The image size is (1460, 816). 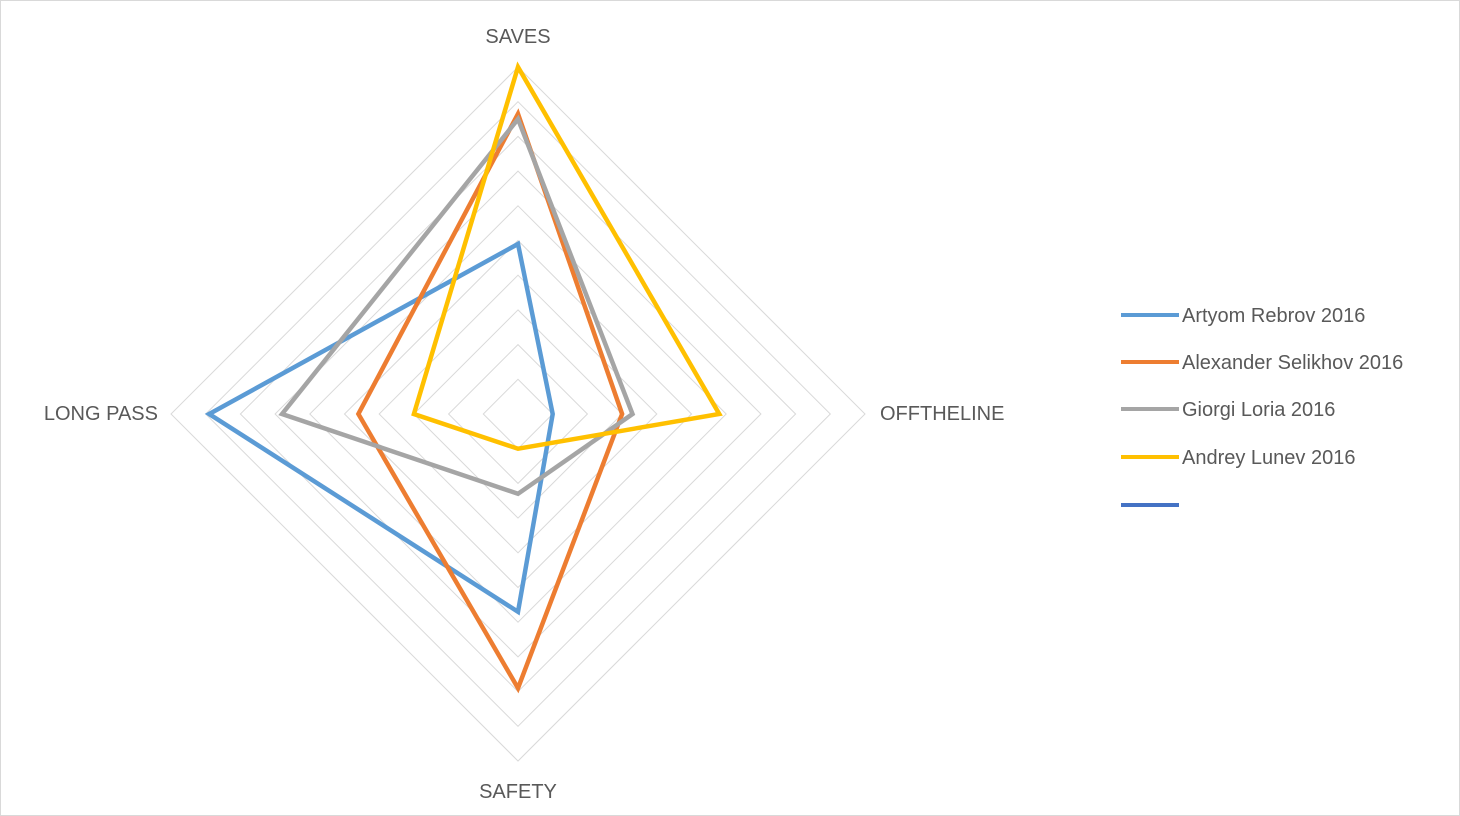 What do you see at coordinates (1268, 458) in the screenshot?
I see `legend-label: Andrey Lunev 2016` at bounding box center [1268, 458].